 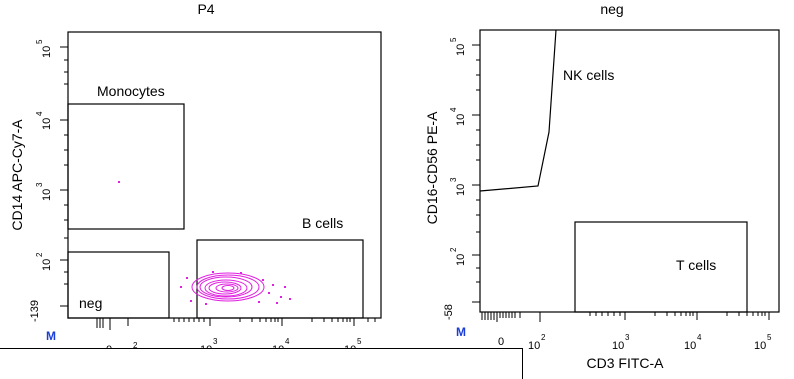 What do you see at coordinates (696, 265) in the screenshot?
I see `gate-t-cells-label: T cells` at bounding box center [696, 265].